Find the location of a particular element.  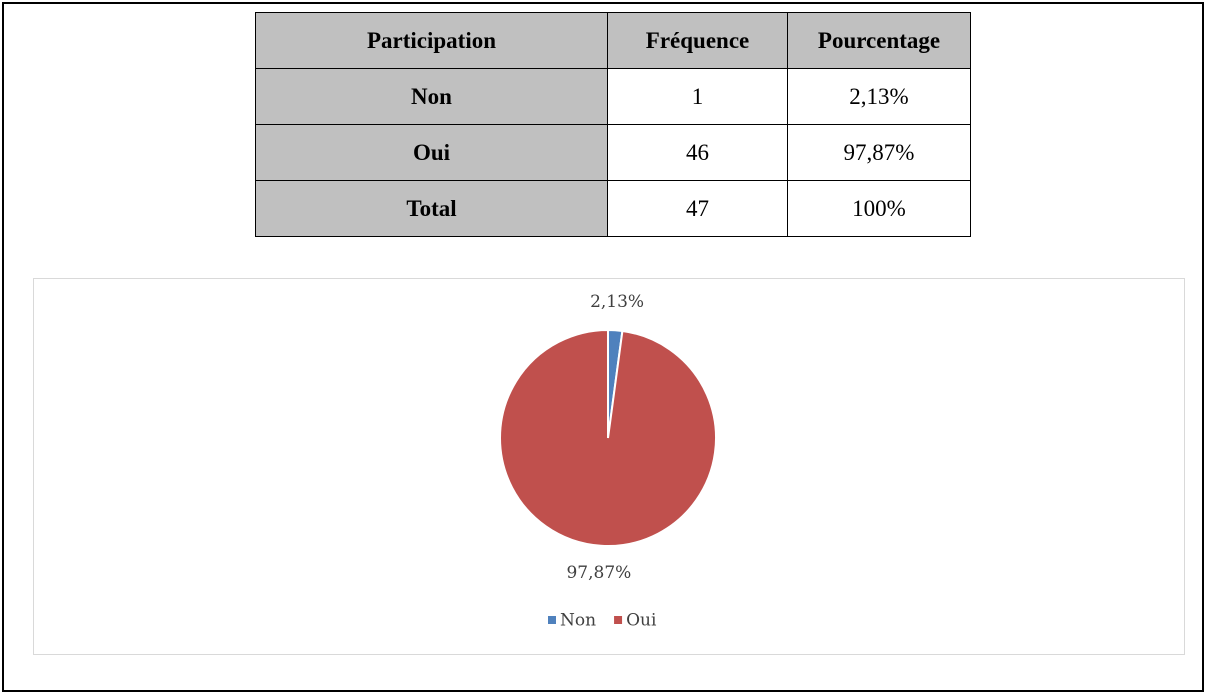

legend-label: Oui is located at coordinates (641, 621).